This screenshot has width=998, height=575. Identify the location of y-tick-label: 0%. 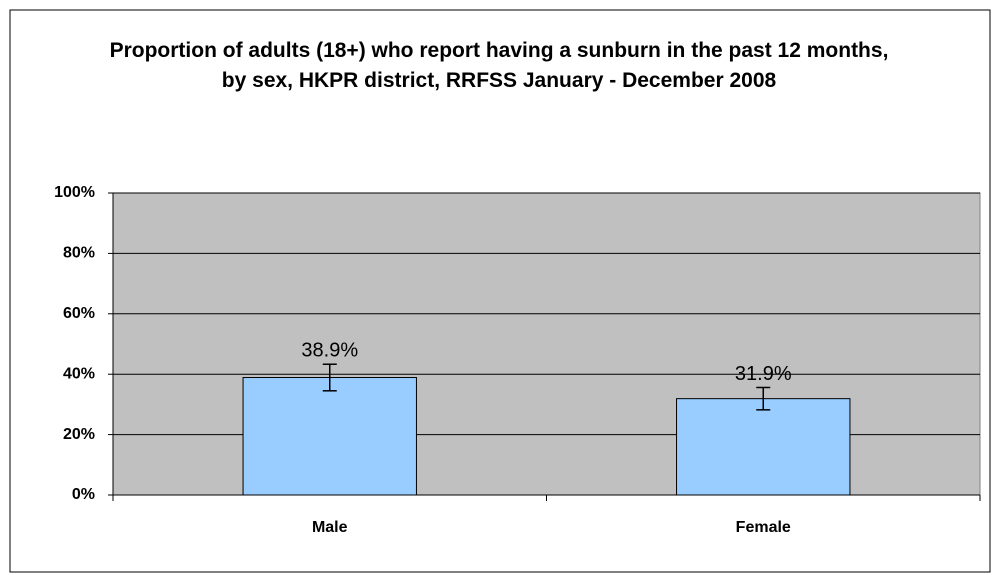
(83, 494).